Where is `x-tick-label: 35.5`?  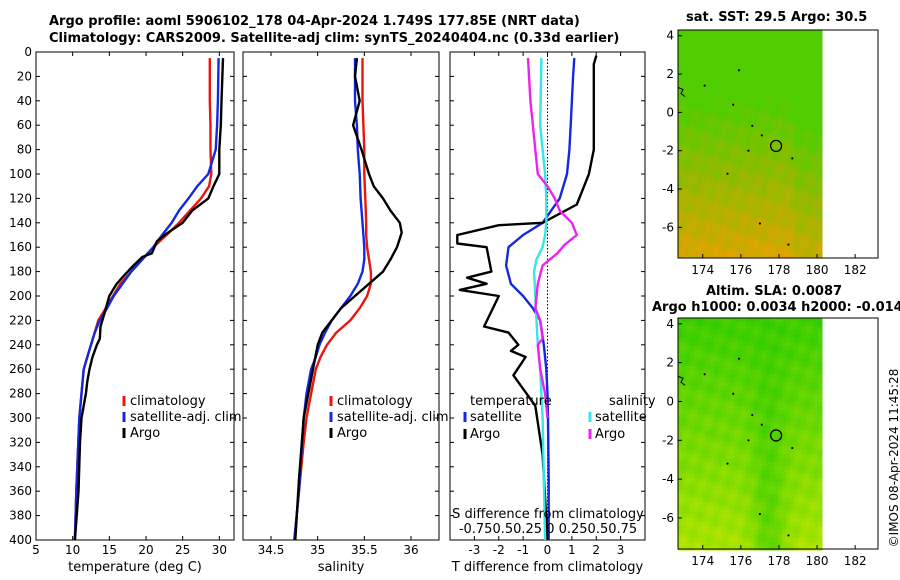 x-tick-label: 35.5 is located at coordinates (364, 550).